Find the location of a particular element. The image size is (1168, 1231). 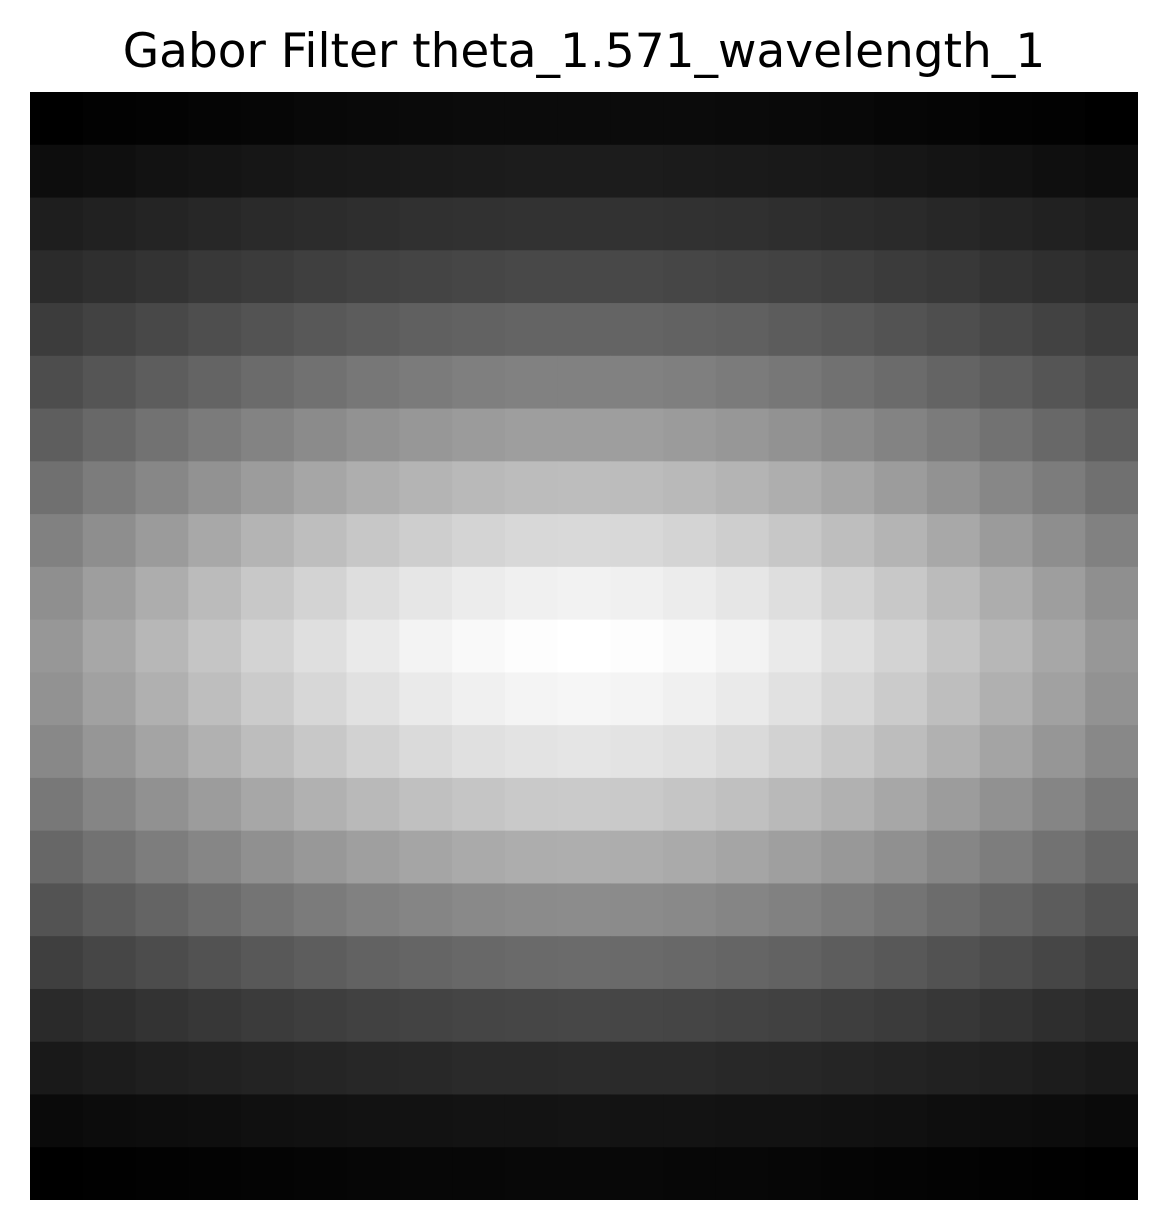

heatmap-cell-r11-c15 is located at coordinates (848, 699).